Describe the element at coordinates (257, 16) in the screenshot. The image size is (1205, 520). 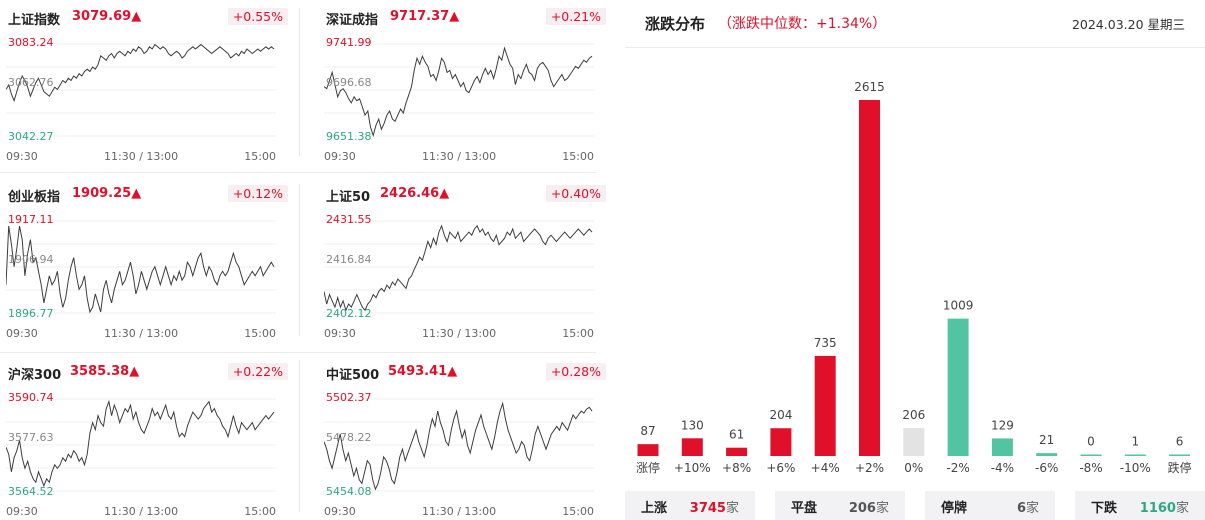
I see `index-change-badge: +0.55%` at that location.